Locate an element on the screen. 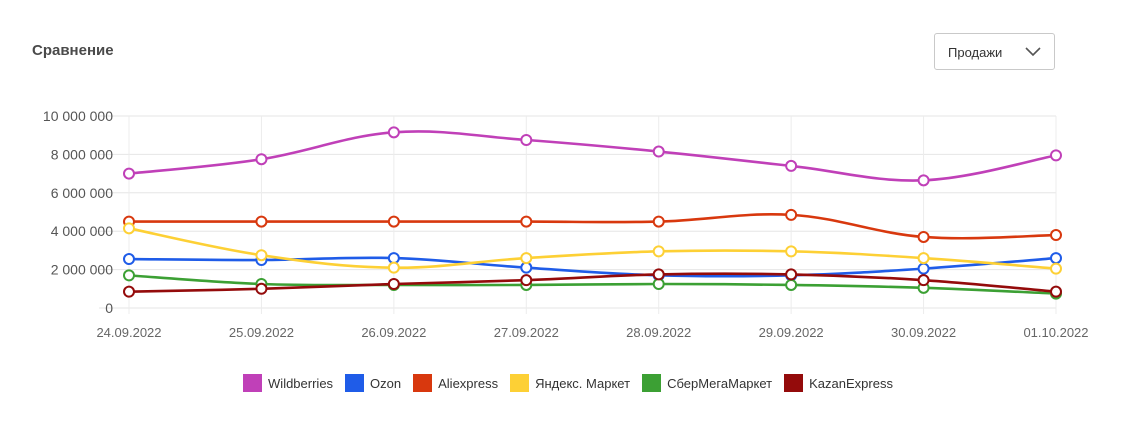  legend-item: Ozon is located at coordinates (373, 383).